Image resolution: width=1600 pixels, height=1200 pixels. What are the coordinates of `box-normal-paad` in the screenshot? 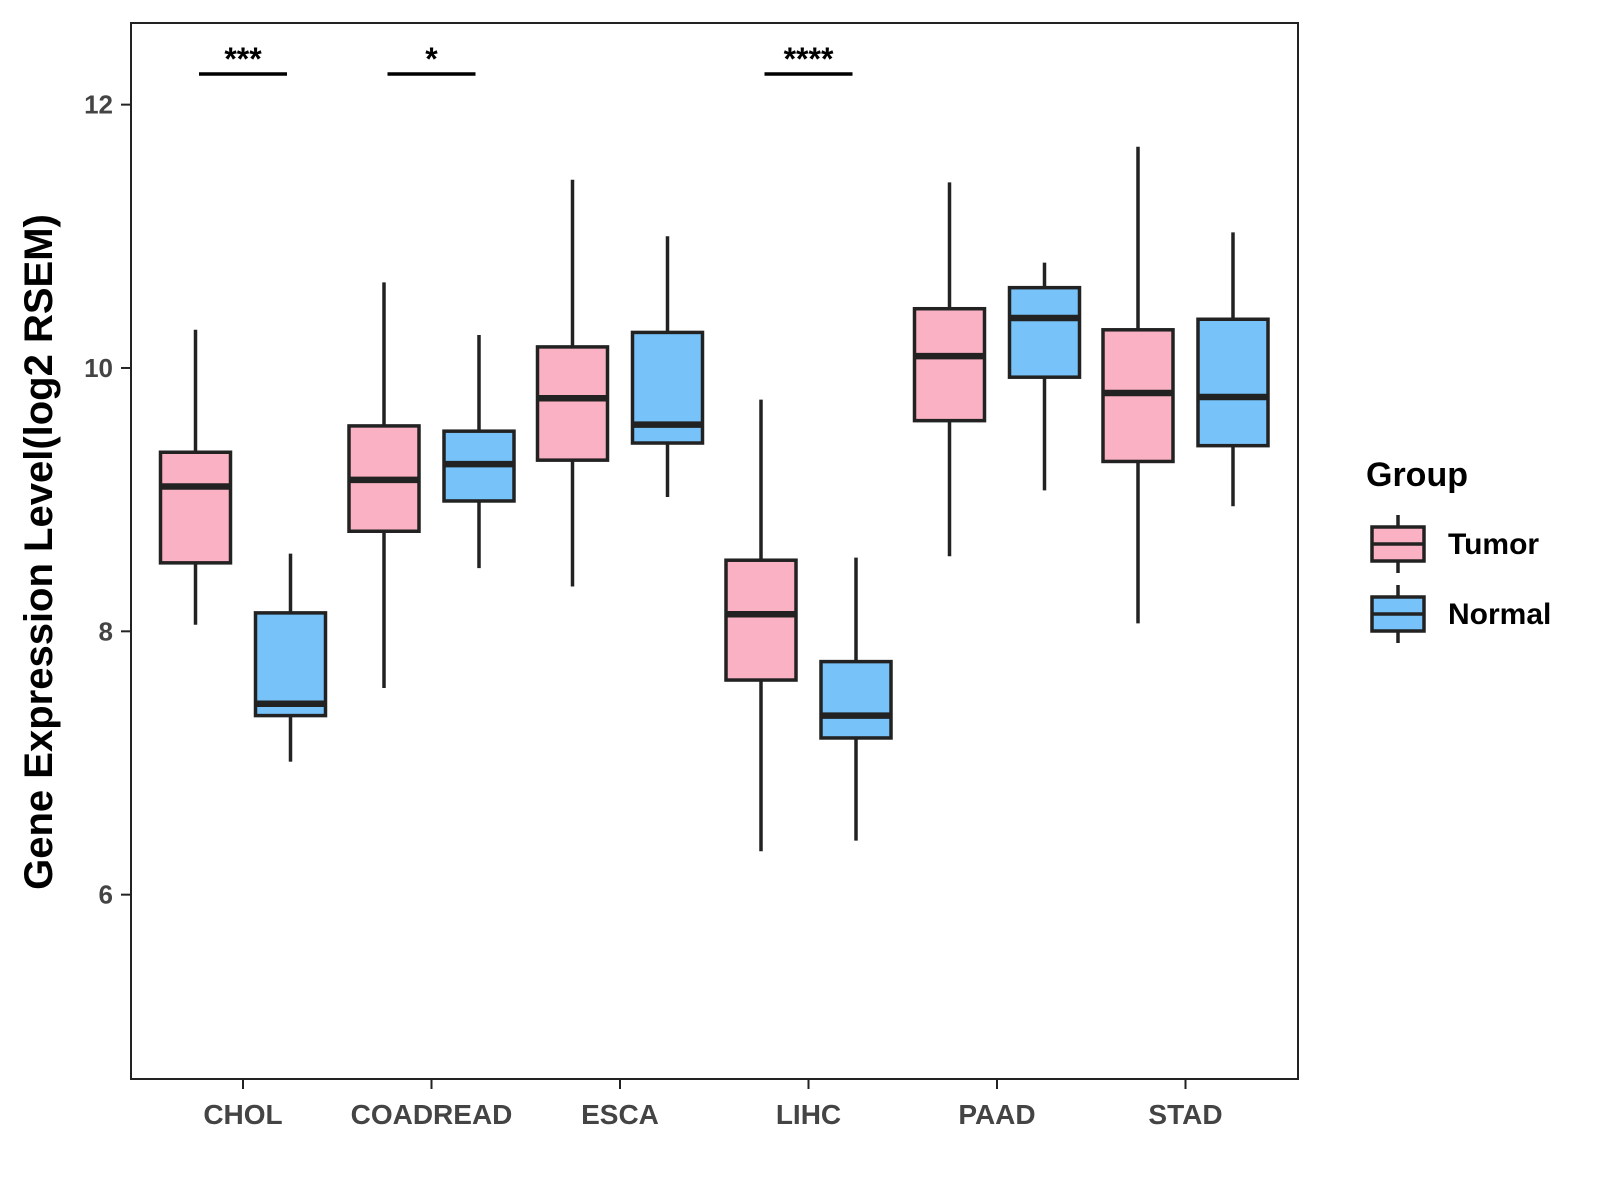 It's located at (1044, 376).